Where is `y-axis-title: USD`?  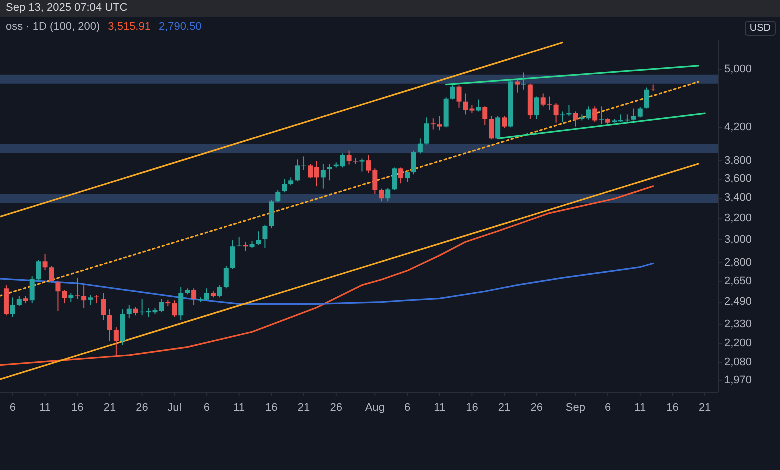
y-axis-title: USD is located at coordinates (760, 28).